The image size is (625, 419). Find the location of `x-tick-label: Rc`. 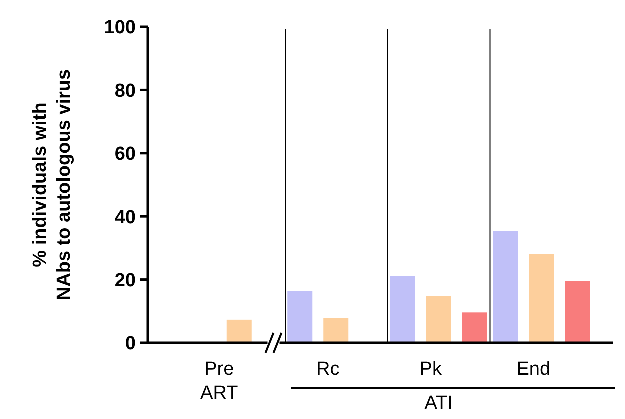

x-tick-label: Rc is located at coordinates (328, 369).